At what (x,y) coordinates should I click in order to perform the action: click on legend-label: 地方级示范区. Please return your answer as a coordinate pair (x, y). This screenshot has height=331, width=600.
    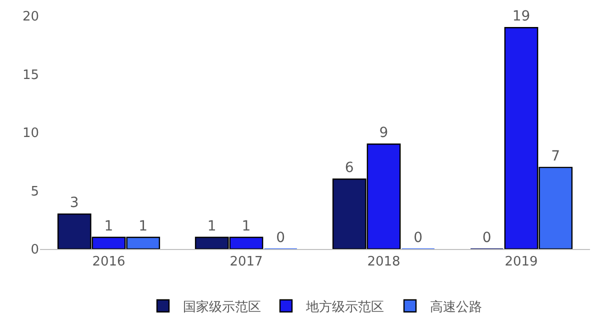
    Looking at the image, I should click on (344, 306).